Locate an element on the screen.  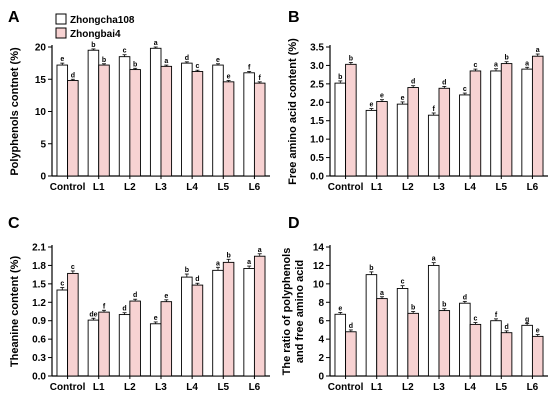
panel-label: D is located at coordinates (294, 223).